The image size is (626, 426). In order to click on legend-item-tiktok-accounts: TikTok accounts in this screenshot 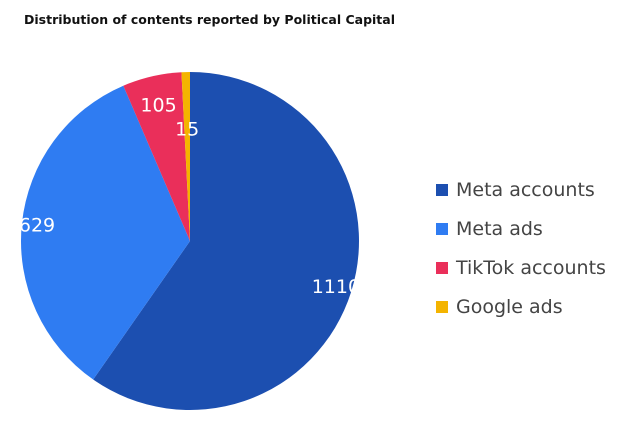, I will do `click(521, 267)`.